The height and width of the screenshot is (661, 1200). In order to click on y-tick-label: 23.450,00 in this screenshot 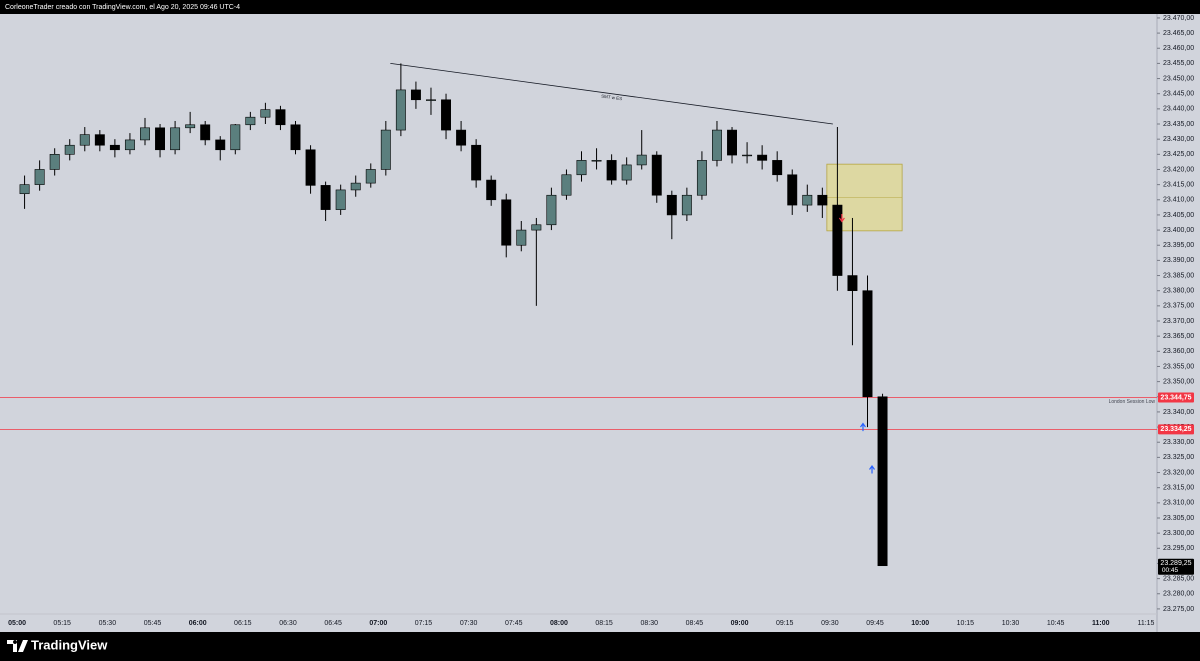, I will do `click(1178, 78)`.